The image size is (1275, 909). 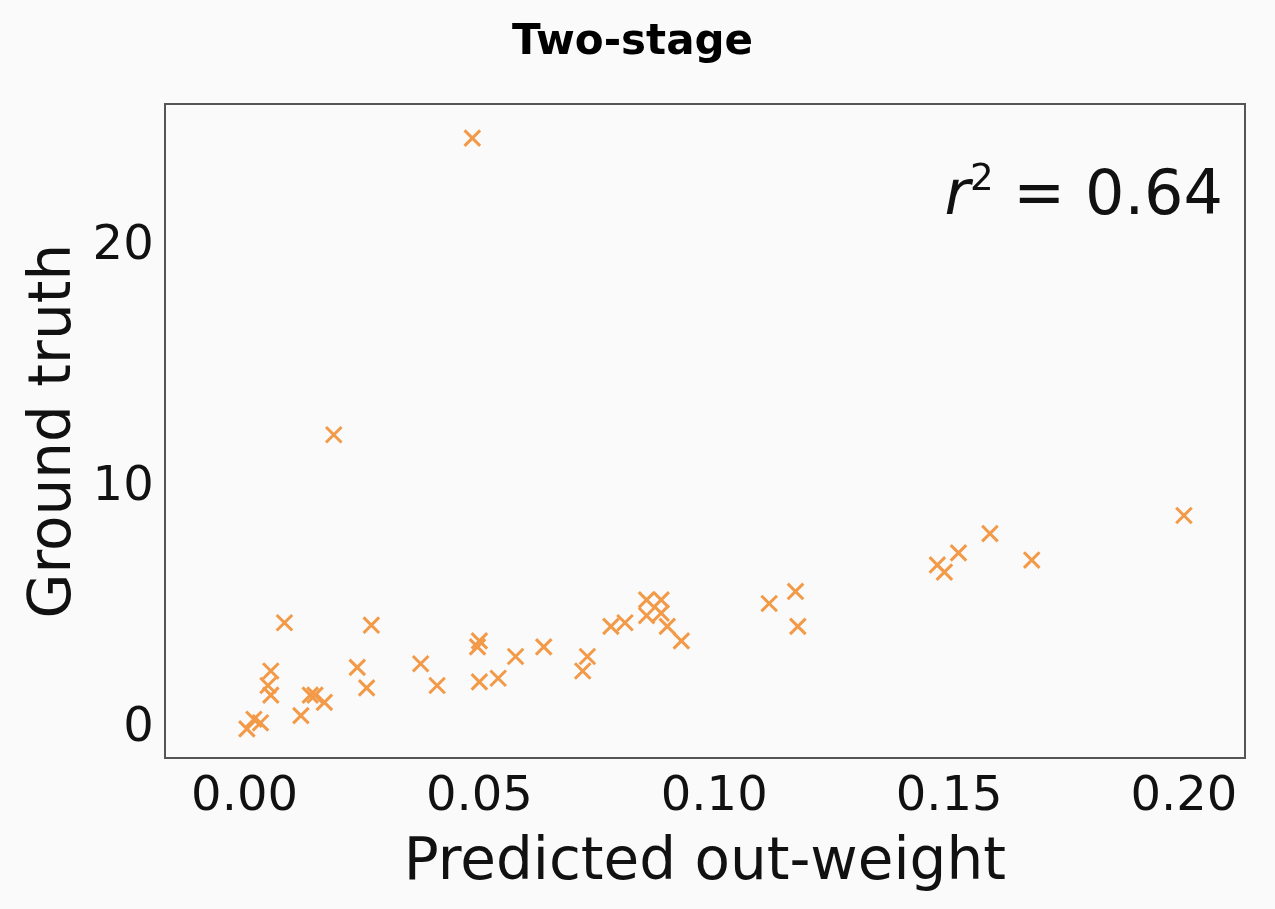 I want to click on y-tick-label: 20, so click(x=123, y=242).